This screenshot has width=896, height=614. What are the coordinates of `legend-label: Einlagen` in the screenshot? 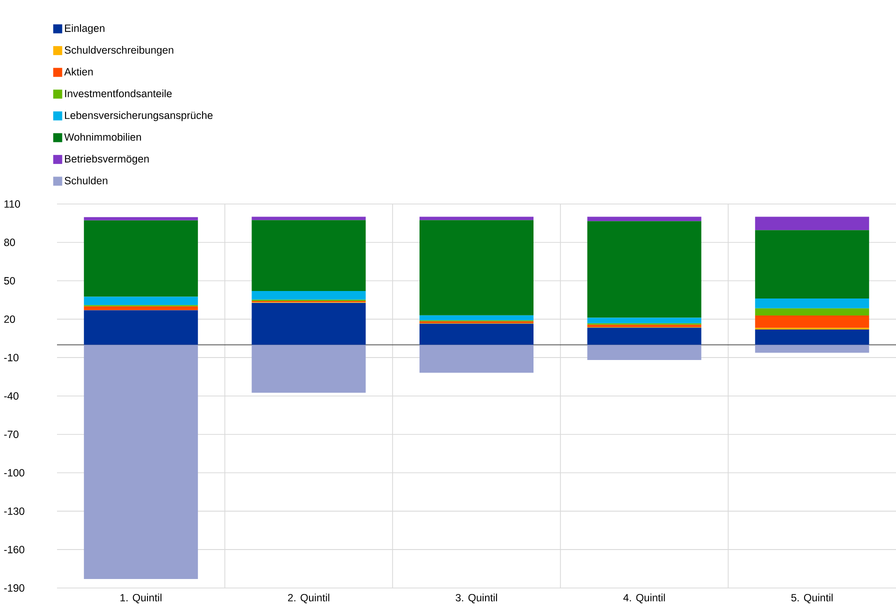 It's located at (84, 29).